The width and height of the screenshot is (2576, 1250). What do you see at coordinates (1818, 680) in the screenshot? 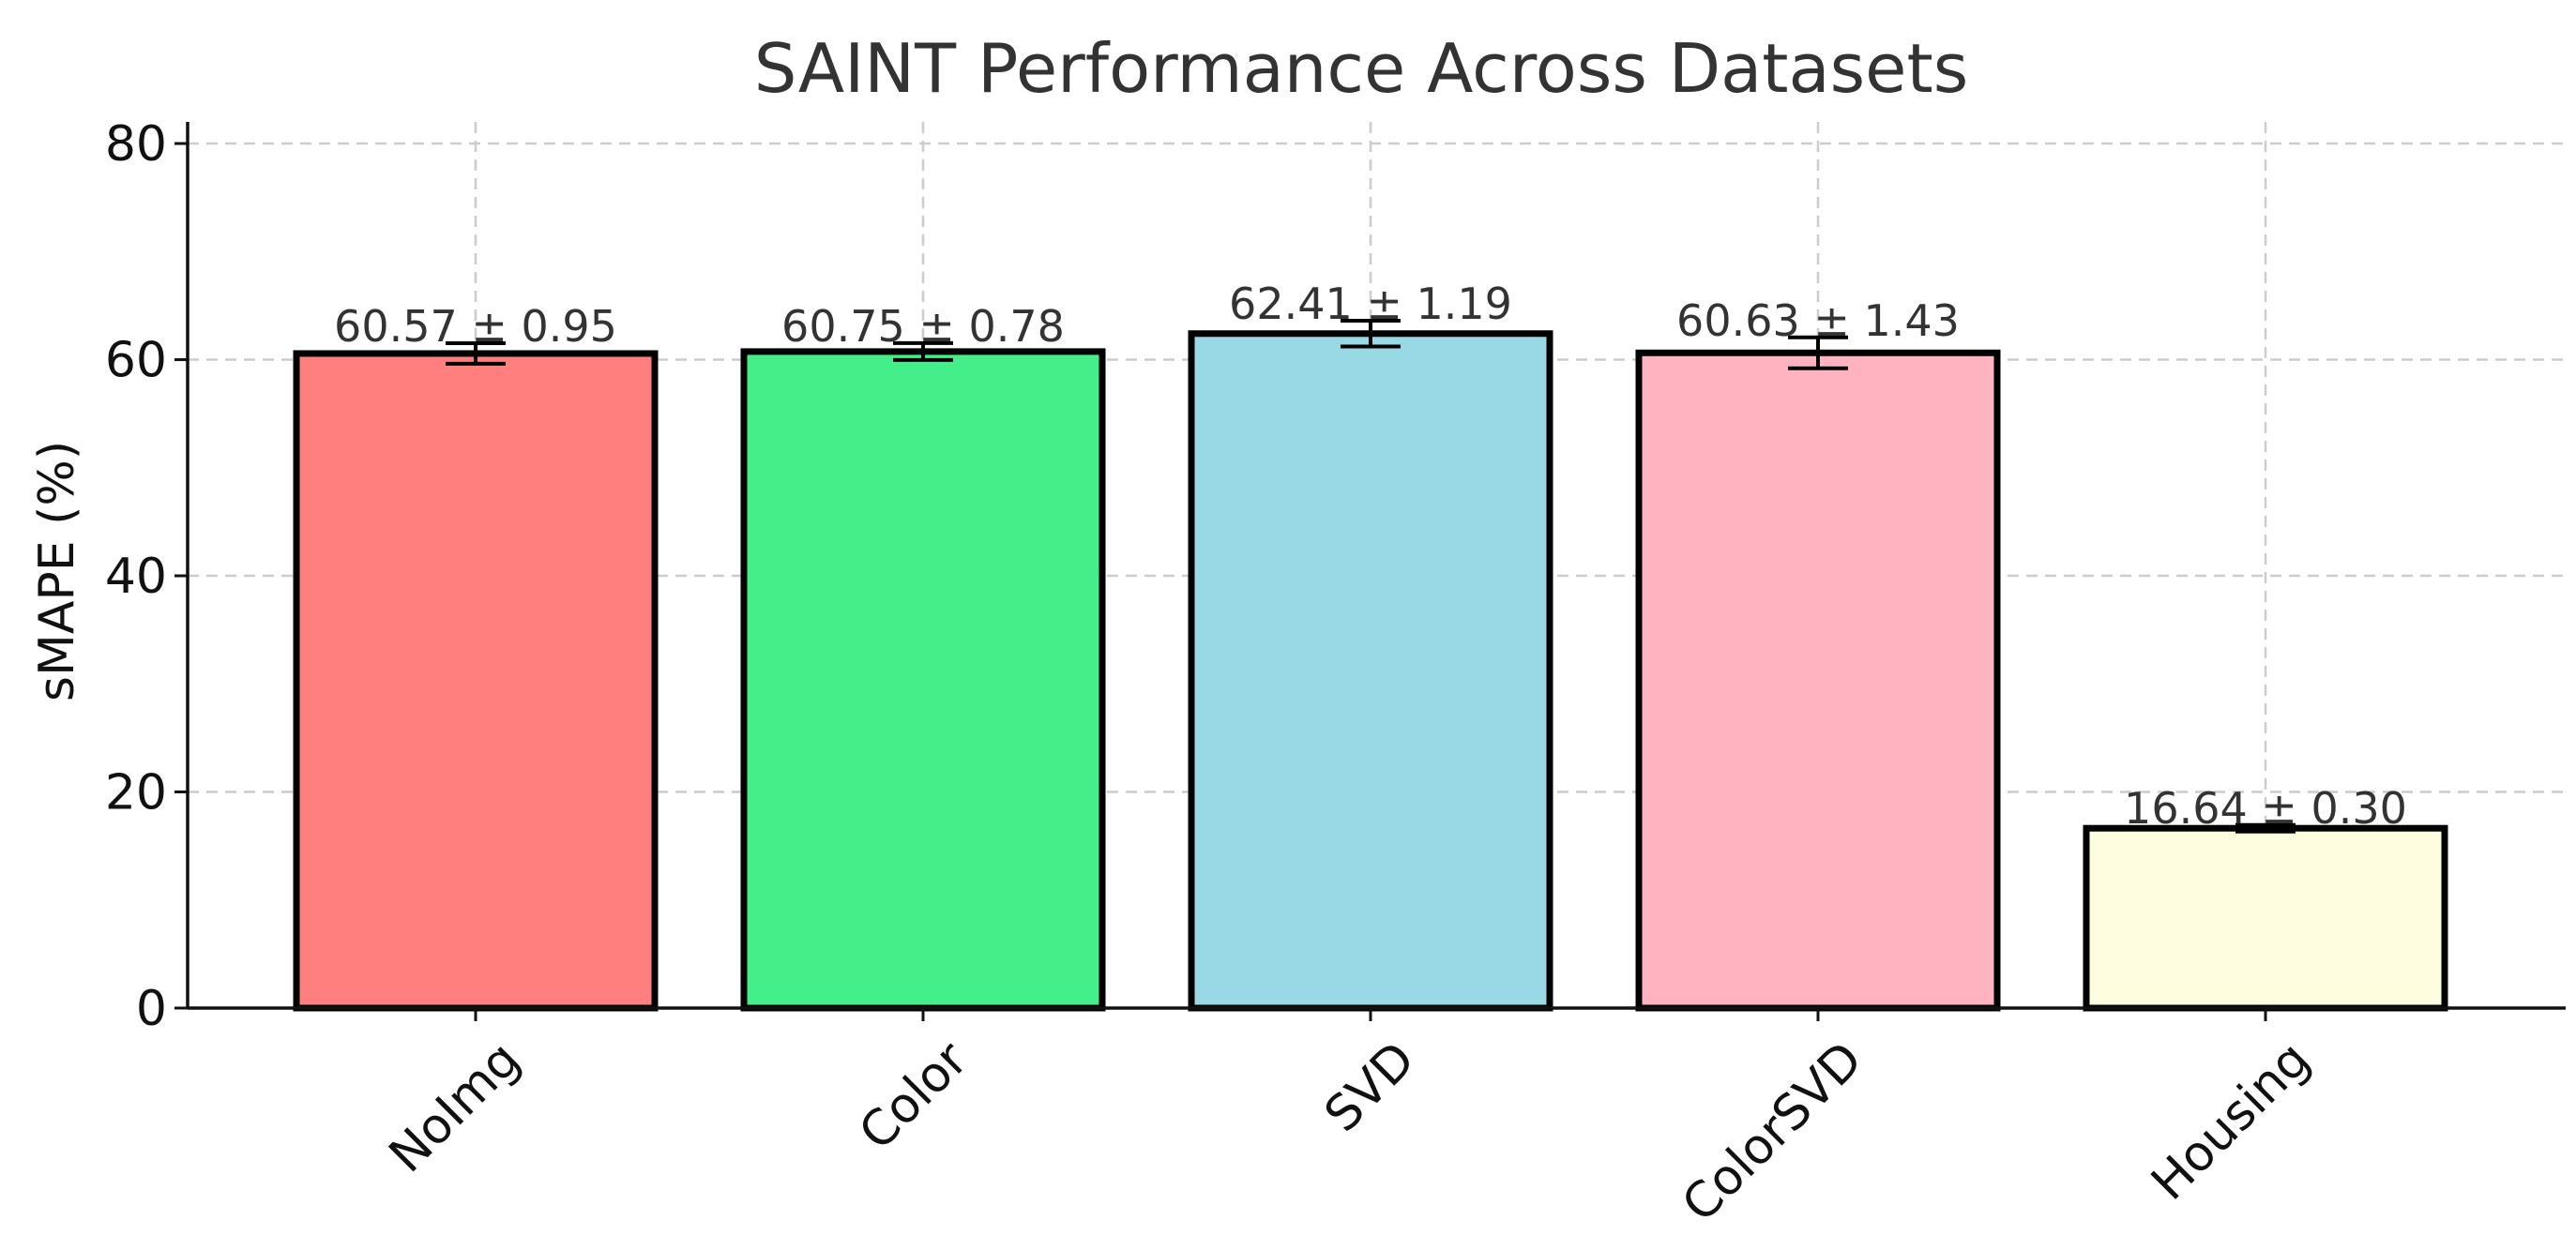
I see `bar-colorsvd` at bounding box center [1818, 680].